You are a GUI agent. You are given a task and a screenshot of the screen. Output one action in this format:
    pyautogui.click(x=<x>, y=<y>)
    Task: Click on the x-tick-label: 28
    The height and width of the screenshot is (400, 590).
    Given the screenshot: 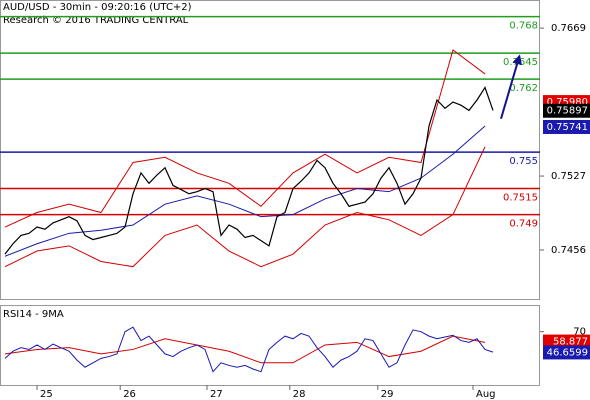 What is the action you would take?
    pyautogui.click(x=299, y=394)
    